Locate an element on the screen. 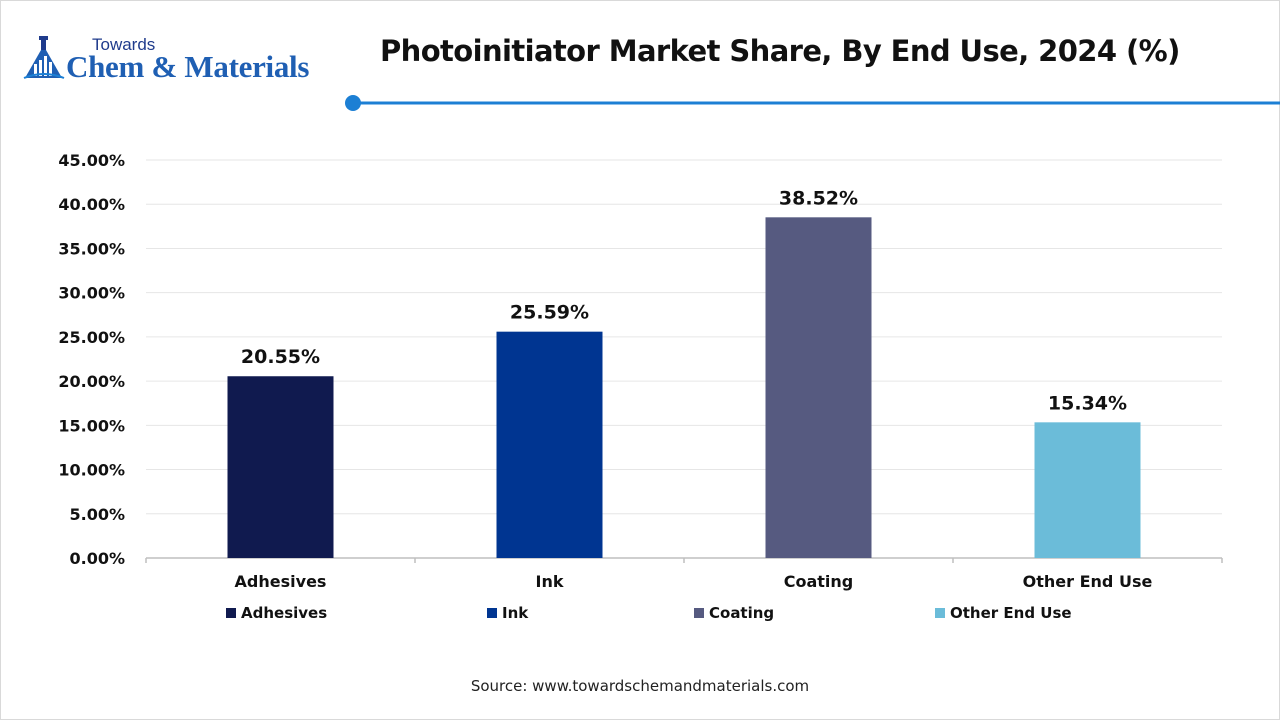 This screenshot has height=720, width=1280. brand-small: Towards is located at coordinates (124, 44).